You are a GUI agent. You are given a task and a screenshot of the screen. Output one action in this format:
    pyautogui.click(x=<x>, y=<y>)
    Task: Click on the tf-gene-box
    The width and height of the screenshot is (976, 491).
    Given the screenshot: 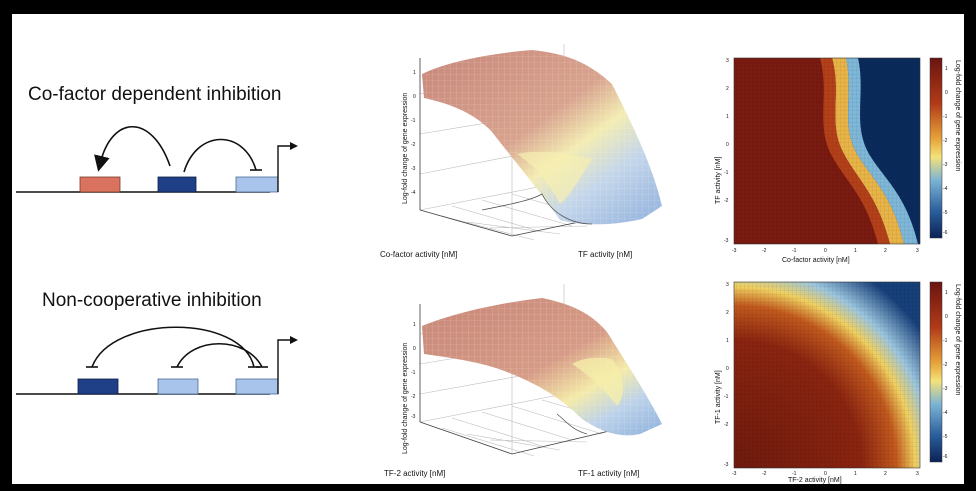 What is the action you would take?
    pyautogui.click(x=177, y=184)
    